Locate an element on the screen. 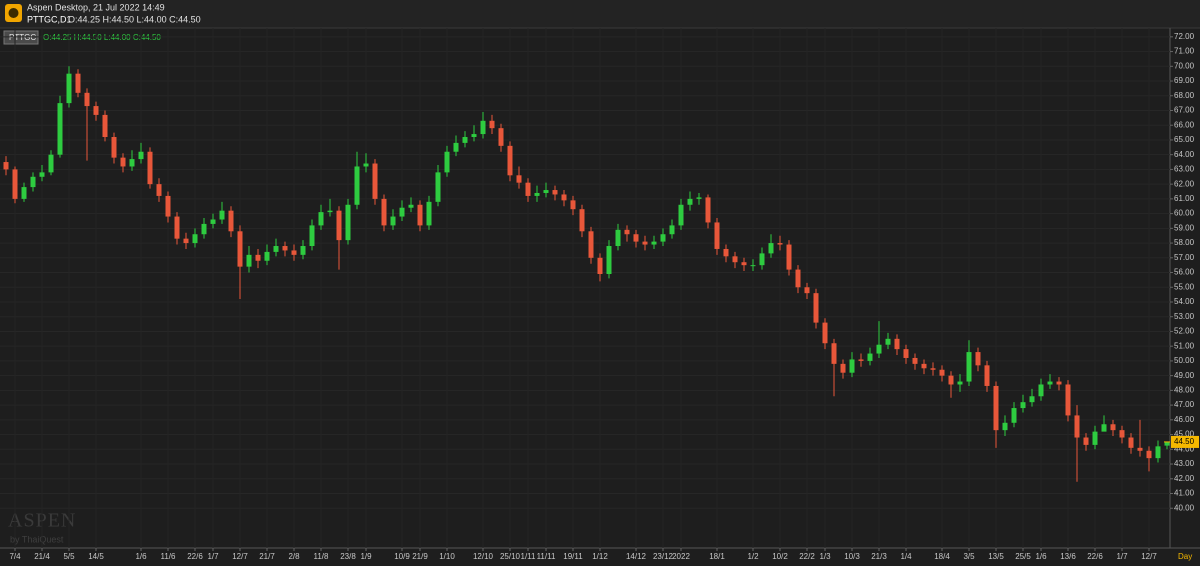 Image resolution: width=1200 pixels, height=566 pixels. y-tick-label: 69.00 is located at coordinates (1184, 80).